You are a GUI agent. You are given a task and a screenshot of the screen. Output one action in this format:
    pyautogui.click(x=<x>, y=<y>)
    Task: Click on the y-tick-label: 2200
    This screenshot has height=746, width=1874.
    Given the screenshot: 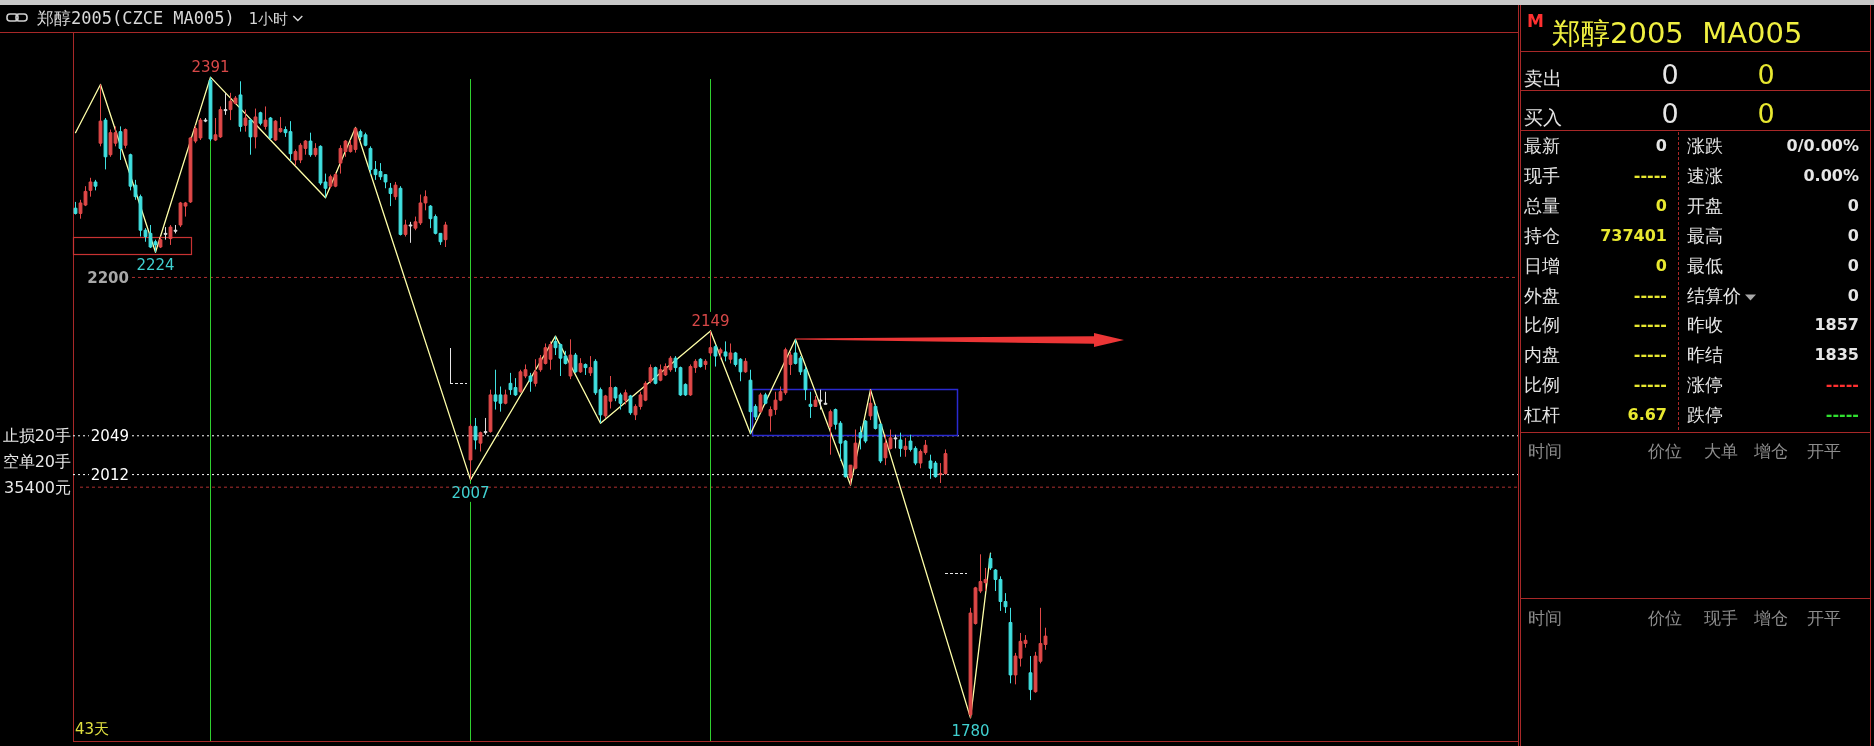 What is the action you would take?
    pyautogui.click(x=108, y=277)
    